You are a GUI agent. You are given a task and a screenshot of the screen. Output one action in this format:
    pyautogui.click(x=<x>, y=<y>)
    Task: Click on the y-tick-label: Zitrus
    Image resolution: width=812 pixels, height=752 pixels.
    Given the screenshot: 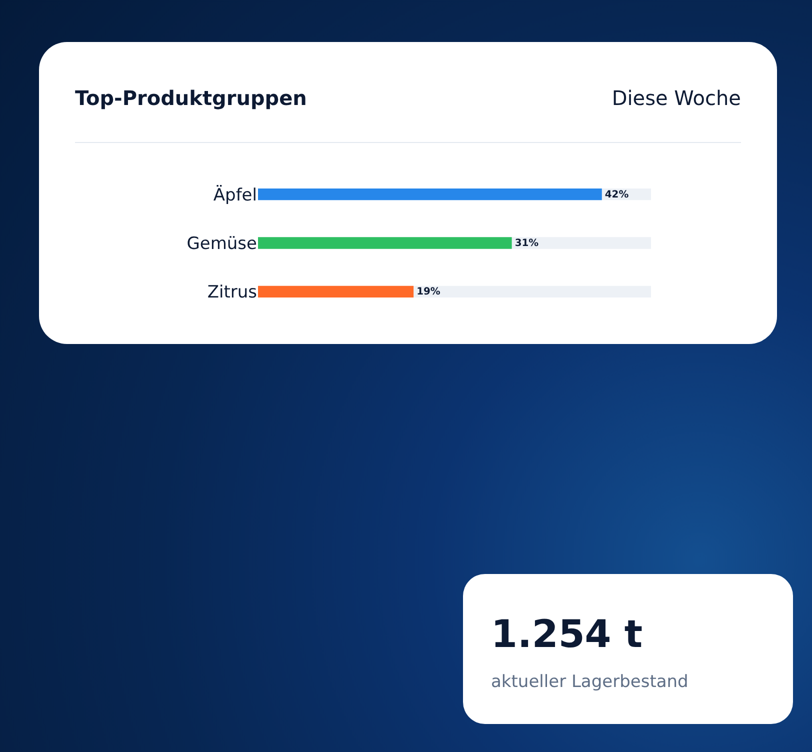 What is the action you would take?
    pyautogui.click(x=232, y=292)
    